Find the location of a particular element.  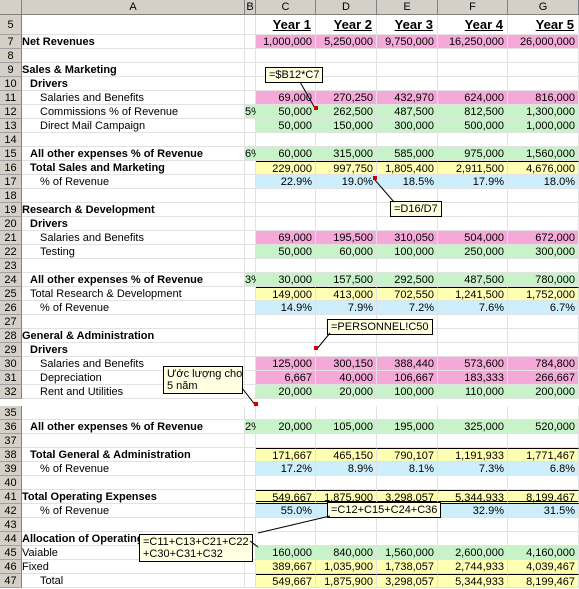

value-cell: 1,771,467 is located at coordinates (543, 455).